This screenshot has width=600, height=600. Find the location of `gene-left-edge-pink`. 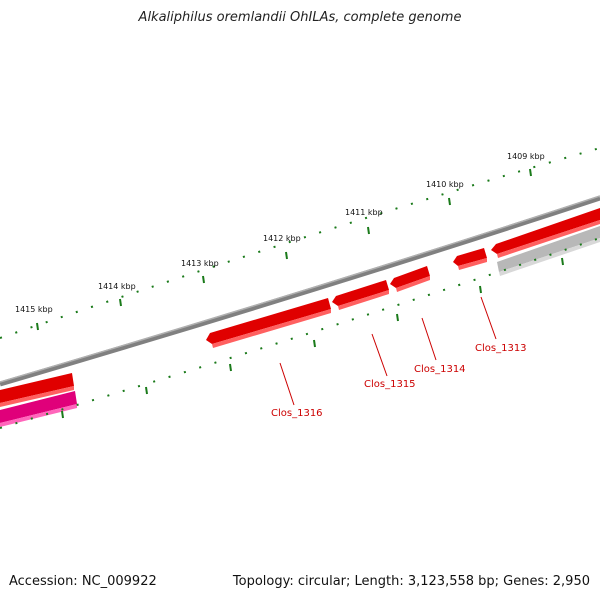

gene-left-edge-pink is located at coordinates (38, 407).